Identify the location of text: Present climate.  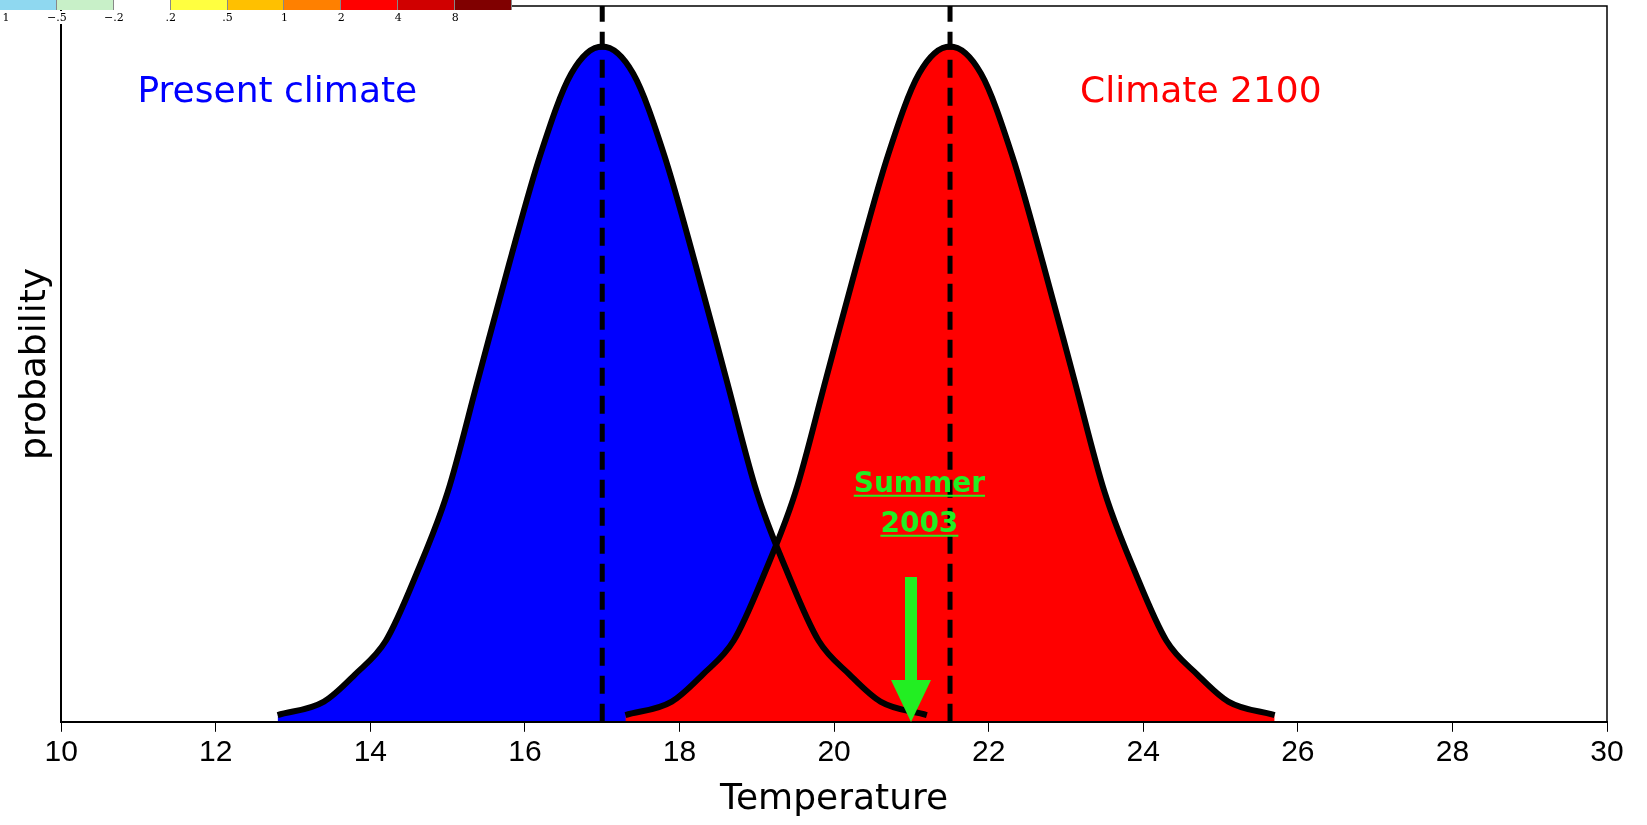
(277, 89).